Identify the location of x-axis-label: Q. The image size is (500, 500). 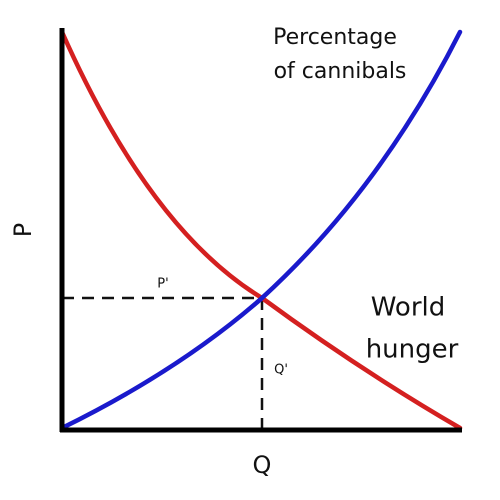
(262, 465).